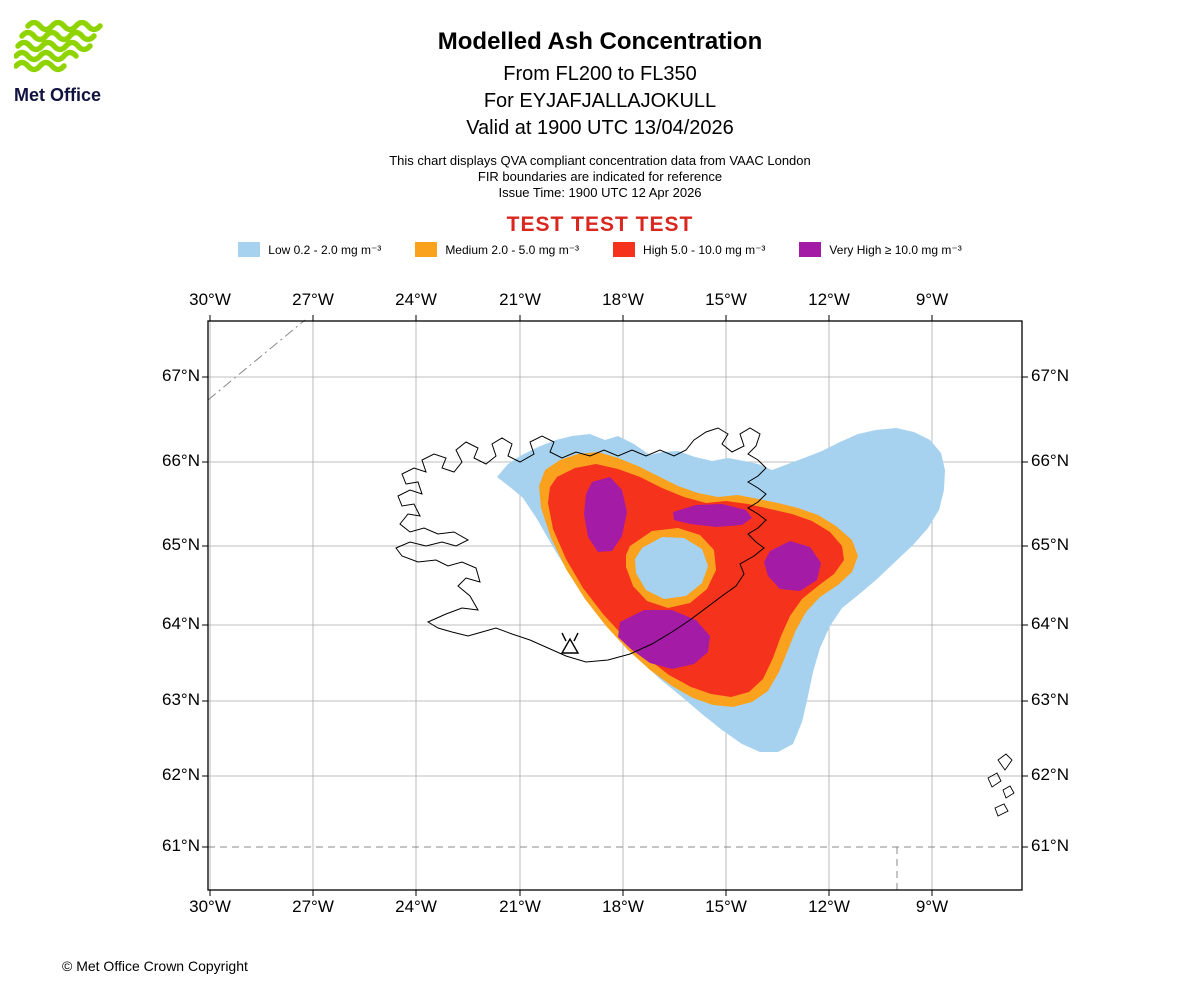 The image size is (1200, 1000). Describe the element at coordinates (600, 128) in the screenshot. I see `subtitle-valid-time: Valid at 1900 UTC 13/04/2026` at that location.